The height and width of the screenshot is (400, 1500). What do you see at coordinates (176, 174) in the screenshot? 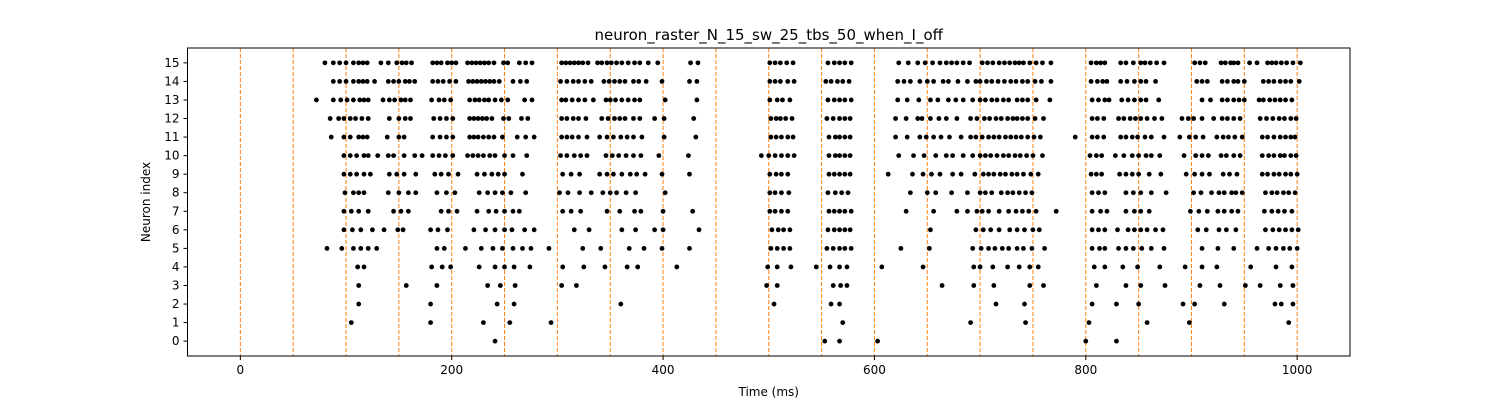
I see `y-tick-label: 9` at bounding box center [176, 174].